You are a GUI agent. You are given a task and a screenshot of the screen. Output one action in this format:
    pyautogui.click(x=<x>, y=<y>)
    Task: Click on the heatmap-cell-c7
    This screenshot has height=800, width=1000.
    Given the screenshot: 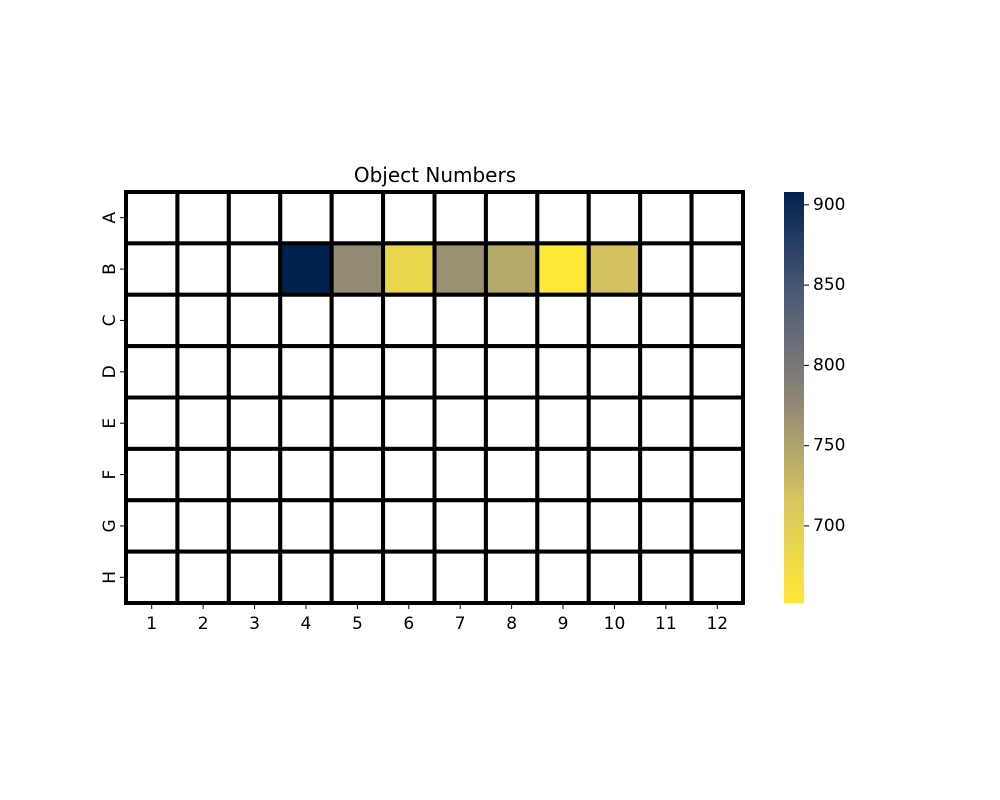 What is the action you would take?
    pyautogui.click(x=460, y=320)
    